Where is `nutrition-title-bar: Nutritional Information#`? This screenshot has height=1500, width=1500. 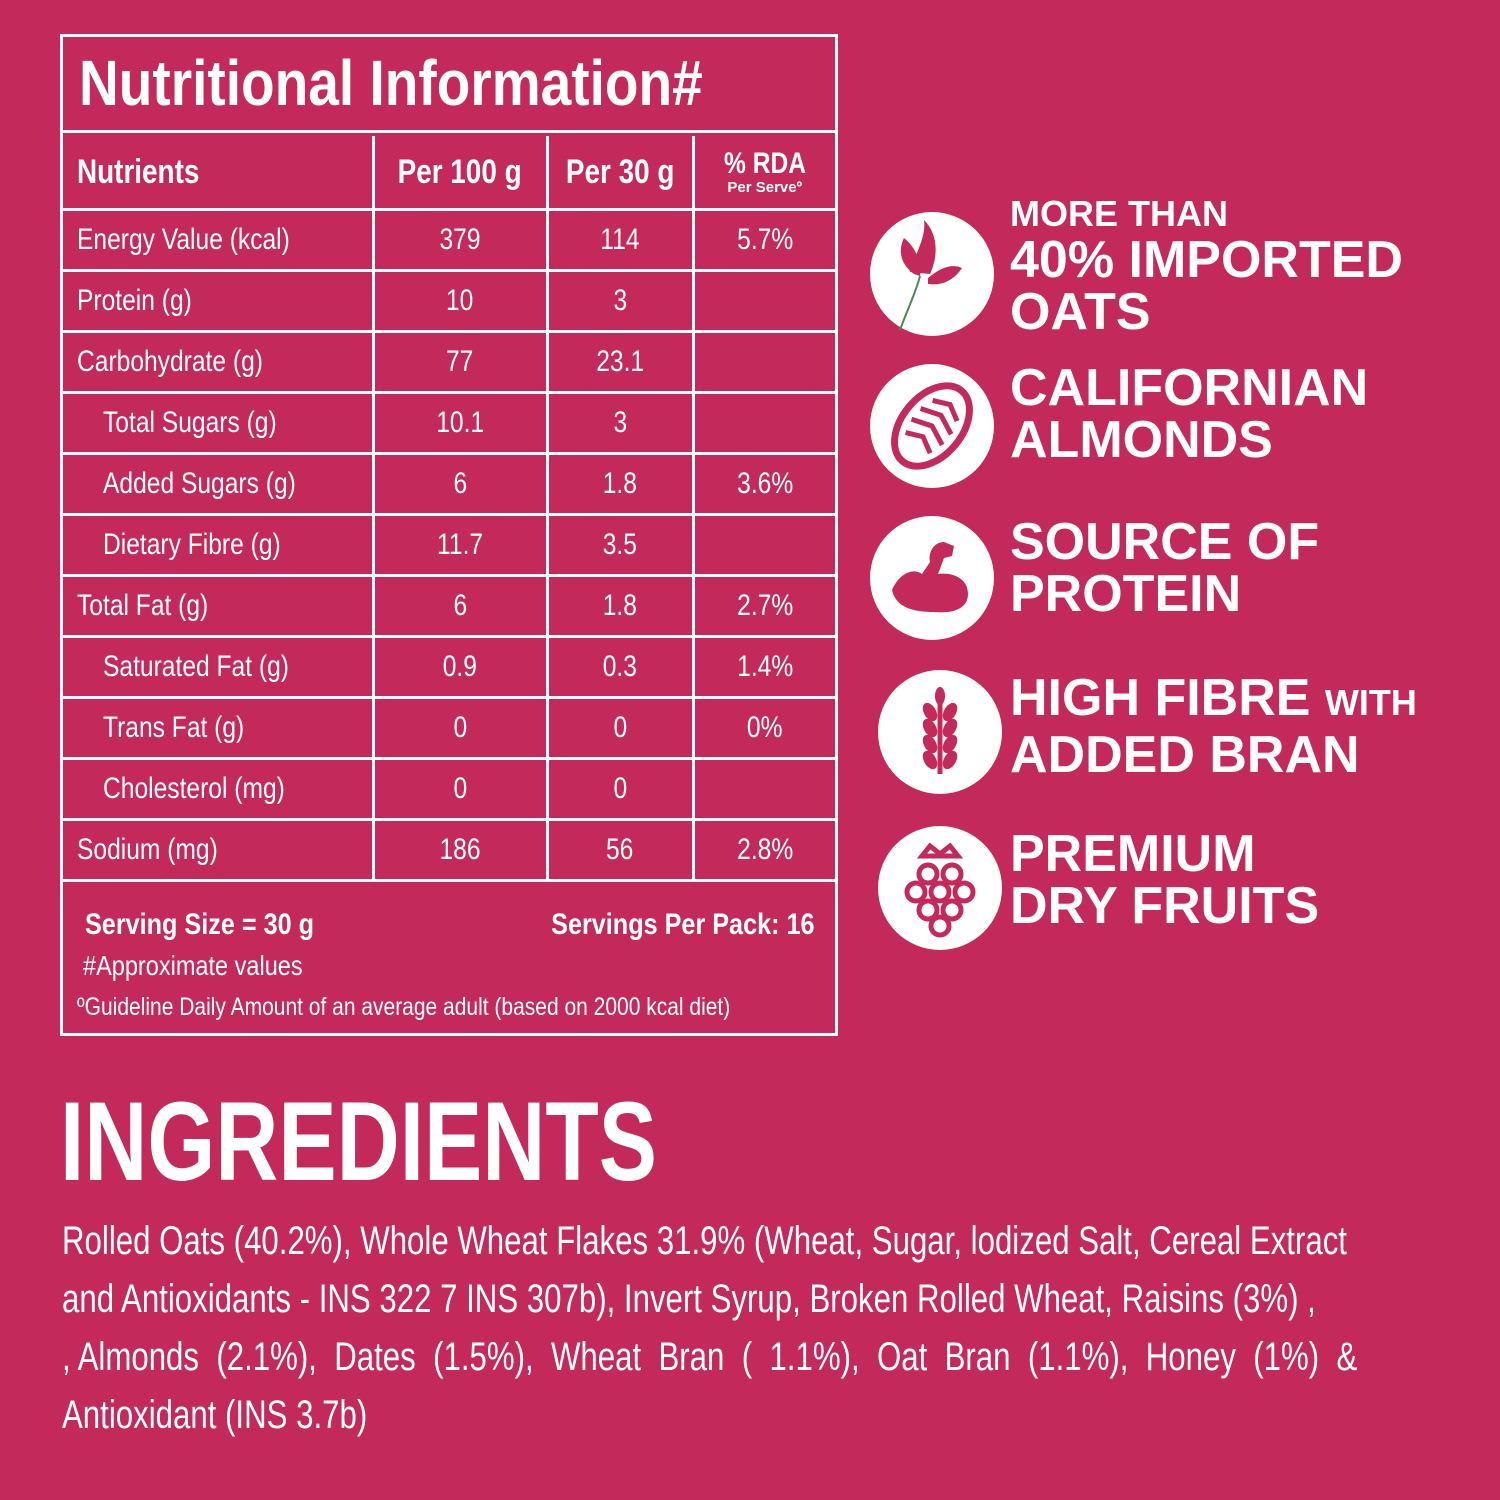 nutrition-title-bar: Nutritional Information# is located at coordinates (449, 85).